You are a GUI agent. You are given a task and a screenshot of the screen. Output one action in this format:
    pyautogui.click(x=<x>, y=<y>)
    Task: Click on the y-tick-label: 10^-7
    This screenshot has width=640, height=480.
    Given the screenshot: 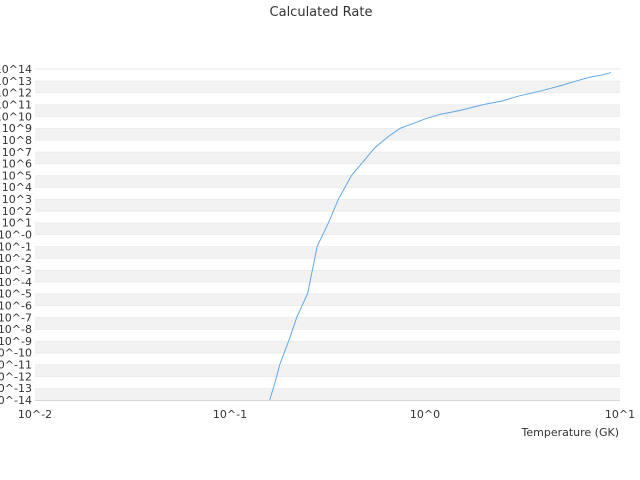 What is the action you would take?
    pyautogui.click(x=16, y=317)
    